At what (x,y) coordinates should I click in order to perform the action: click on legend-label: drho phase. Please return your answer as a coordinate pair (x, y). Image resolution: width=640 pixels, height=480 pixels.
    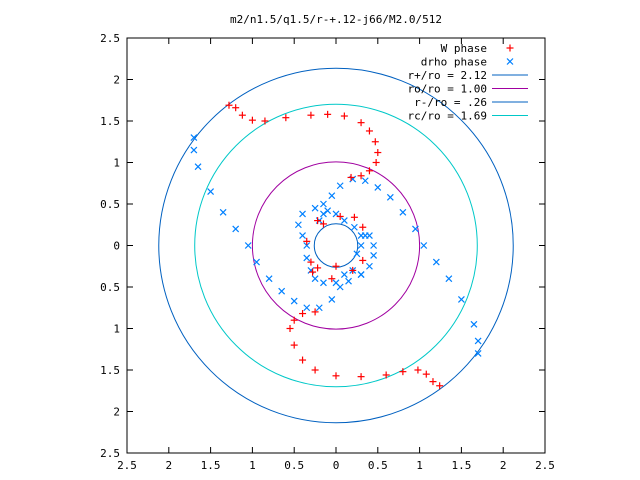
    Looking at the image, I should click on (454, 62).